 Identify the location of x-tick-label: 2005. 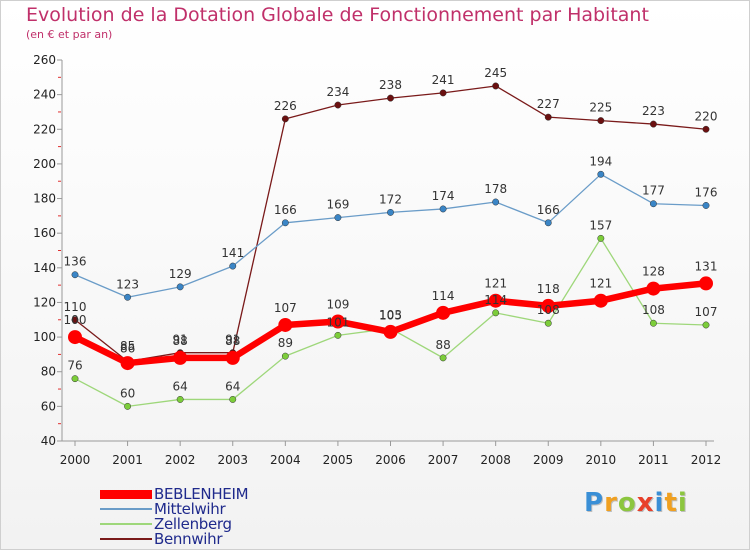
(338, 460).